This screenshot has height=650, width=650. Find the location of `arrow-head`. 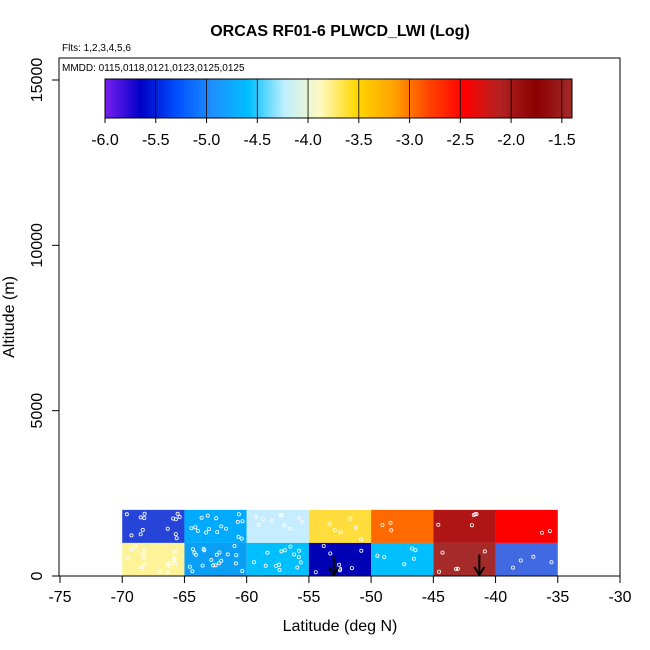

arrow-head is located at coordinates (479, 571).